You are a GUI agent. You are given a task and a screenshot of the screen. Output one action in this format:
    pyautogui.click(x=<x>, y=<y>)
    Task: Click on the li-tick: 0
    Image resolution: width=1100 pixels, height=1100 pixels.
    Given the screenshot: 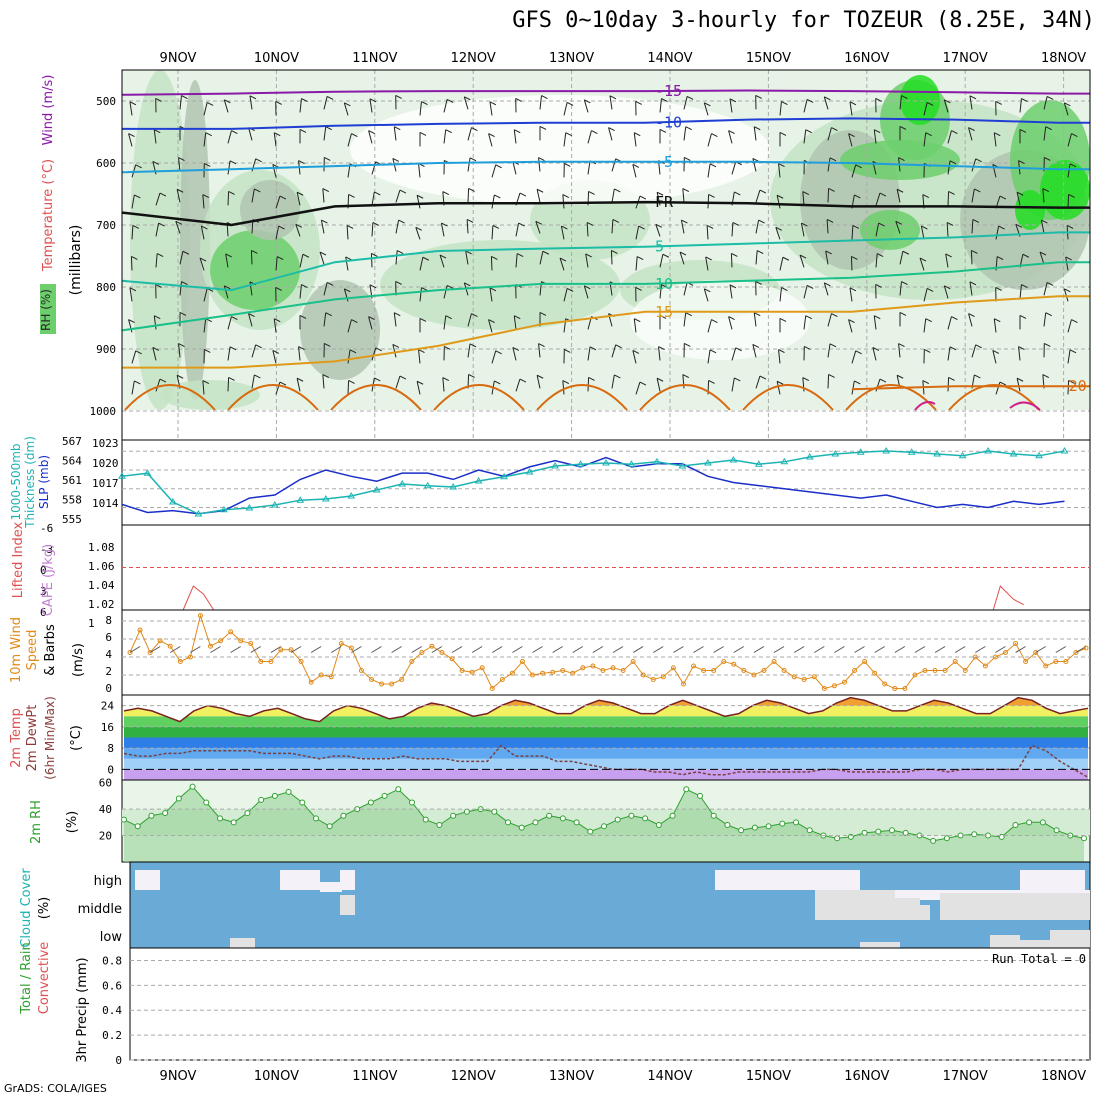 What is the action you would take?
    pyautogui.click(x=43, y=570)
    